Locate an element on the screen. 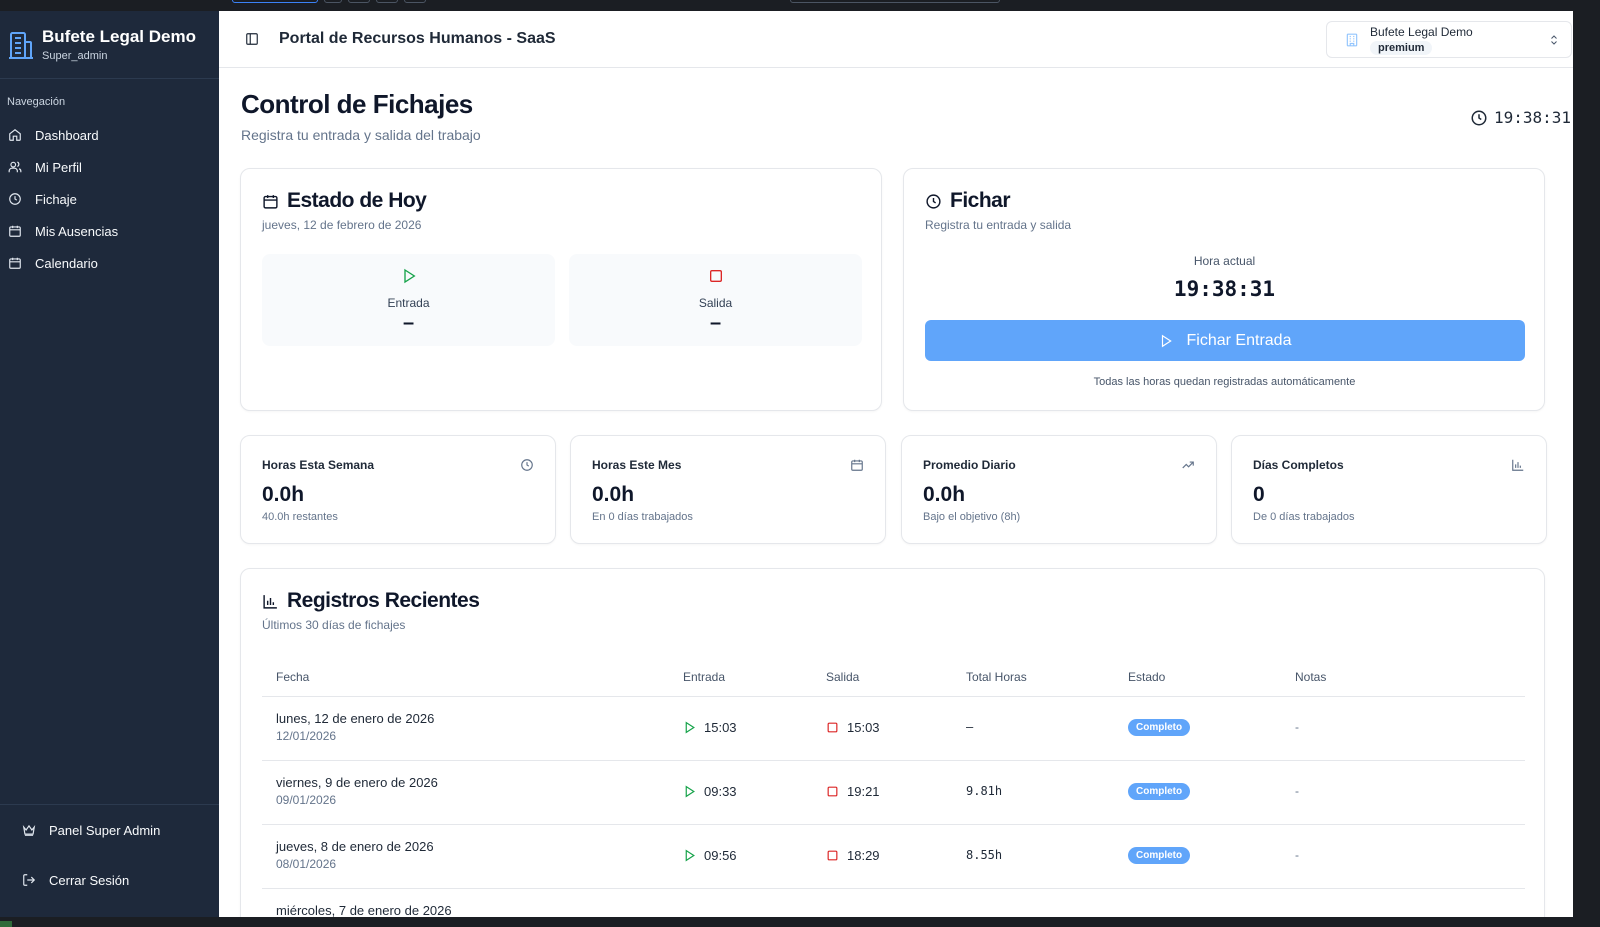 The height and width of the screenshot is (927, 1600). fichar-entrada-button: Fichar Entrada is located at coordinates (1225, 340).